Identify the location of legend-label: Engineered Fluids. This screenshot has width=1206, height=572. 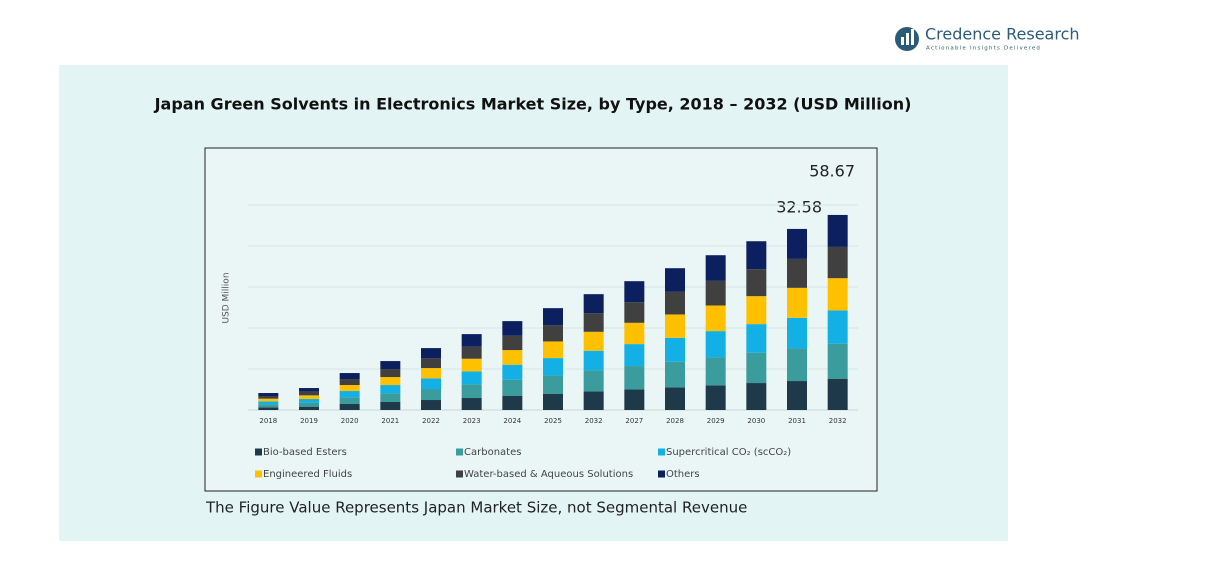
(307, 474).